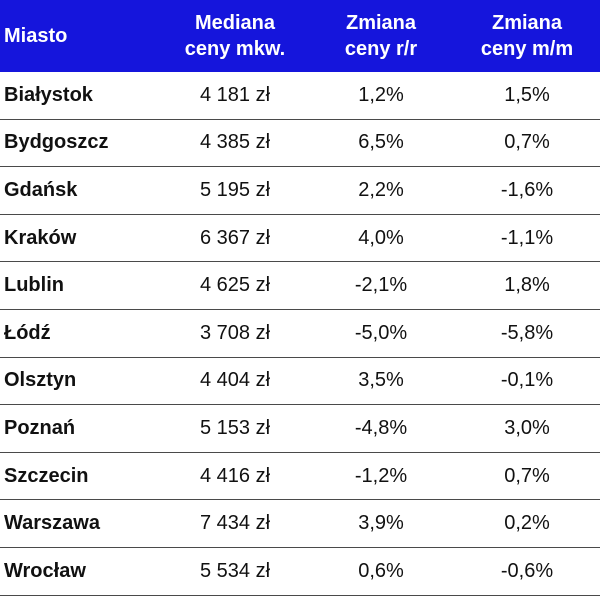 Image resolution: width=600 pixels, height=597 pixels. What do you see at coordinates (81, 381) in the screenshot?
I see `cell-city: Olsztyn` at bounding box center [81, 381].